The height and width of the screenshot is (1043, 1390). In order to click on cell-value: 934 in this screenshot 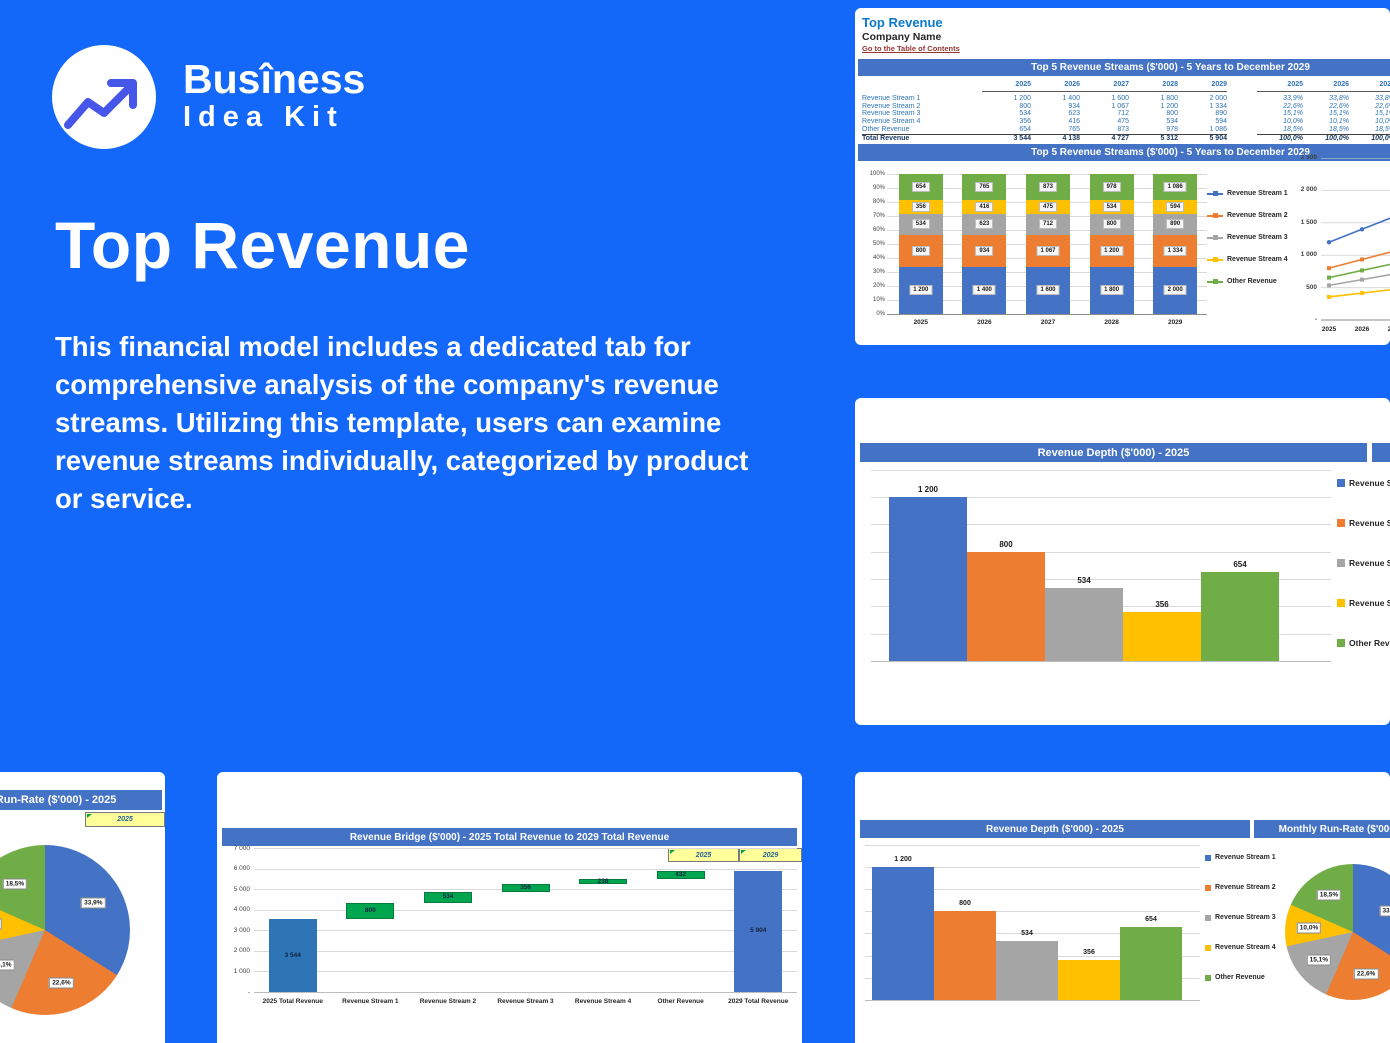, I will do `click(1074, 106)`.